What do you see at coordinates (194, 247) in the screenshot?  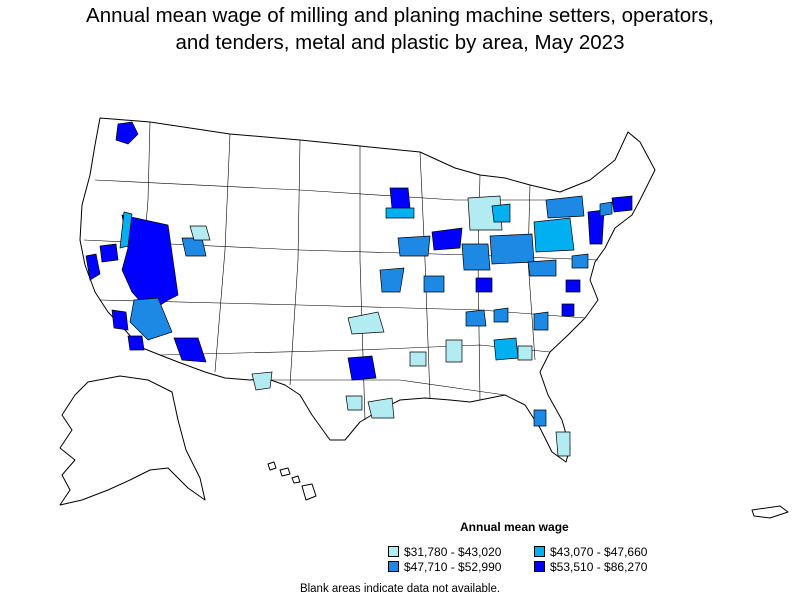 I see `area-utah` at bounding box center [194, 247].